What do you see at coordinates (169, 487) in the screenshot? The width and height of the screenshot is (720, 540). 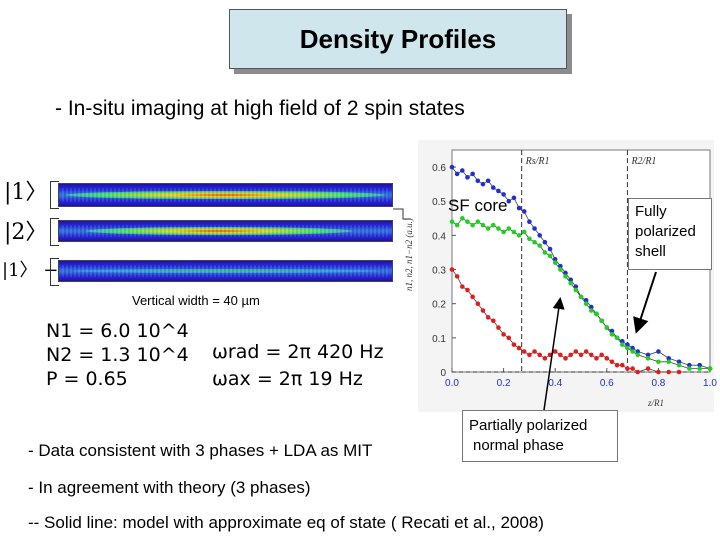 I see `bullet-agreement: - In agreement with theory (3 phases)` at bounding box center [169, 487].